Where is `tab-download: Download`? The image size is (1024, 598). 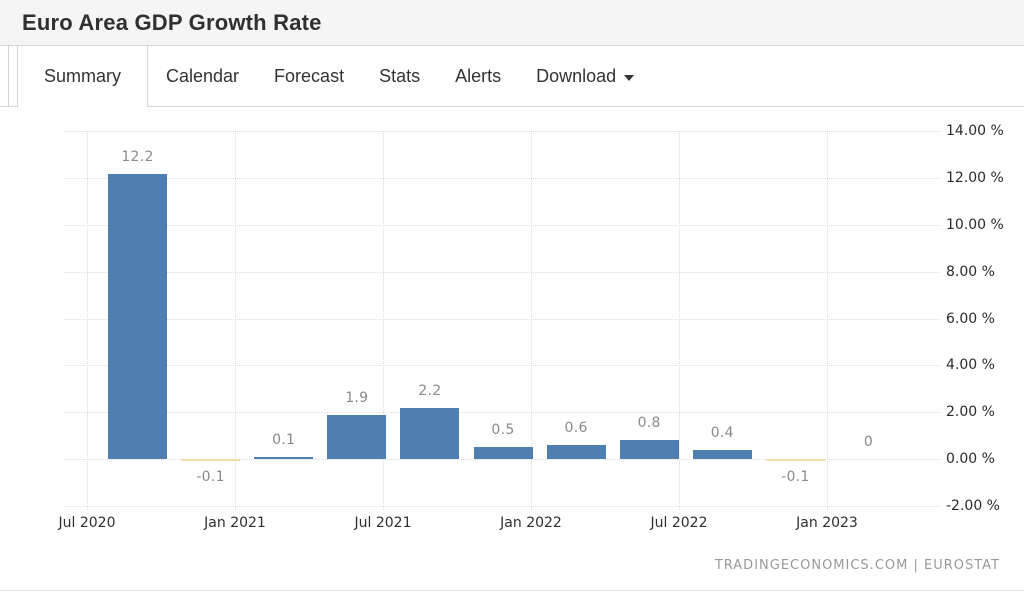
tab-download: Download is located at coordinates (585, 76).